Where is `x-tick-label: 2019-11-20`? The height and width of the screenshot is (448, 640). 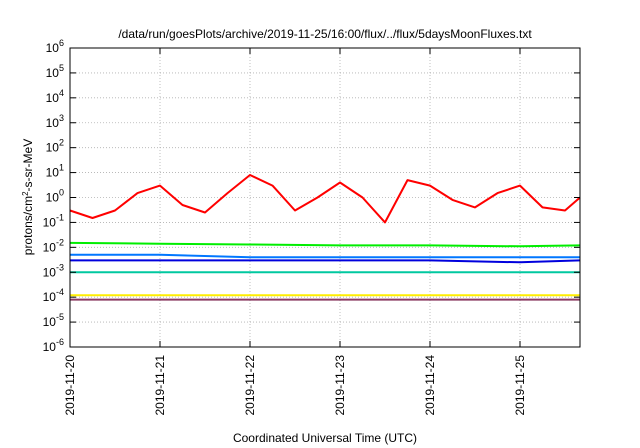 x-tick-label: 2019-11-20 is located at coordinates (70, 385).